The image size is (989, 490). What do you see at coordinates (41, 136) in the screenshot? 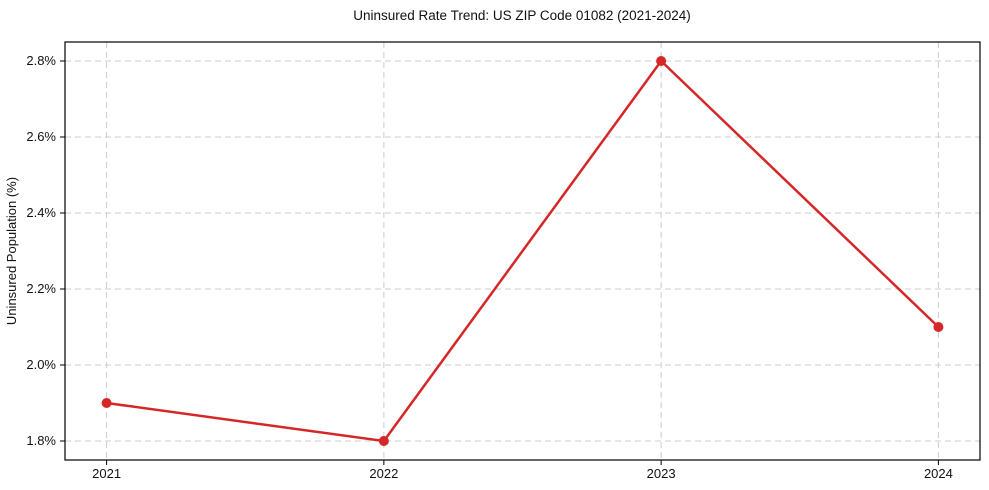
I see `y-tick-label: 2.6%` at bounding box center [41, 136].